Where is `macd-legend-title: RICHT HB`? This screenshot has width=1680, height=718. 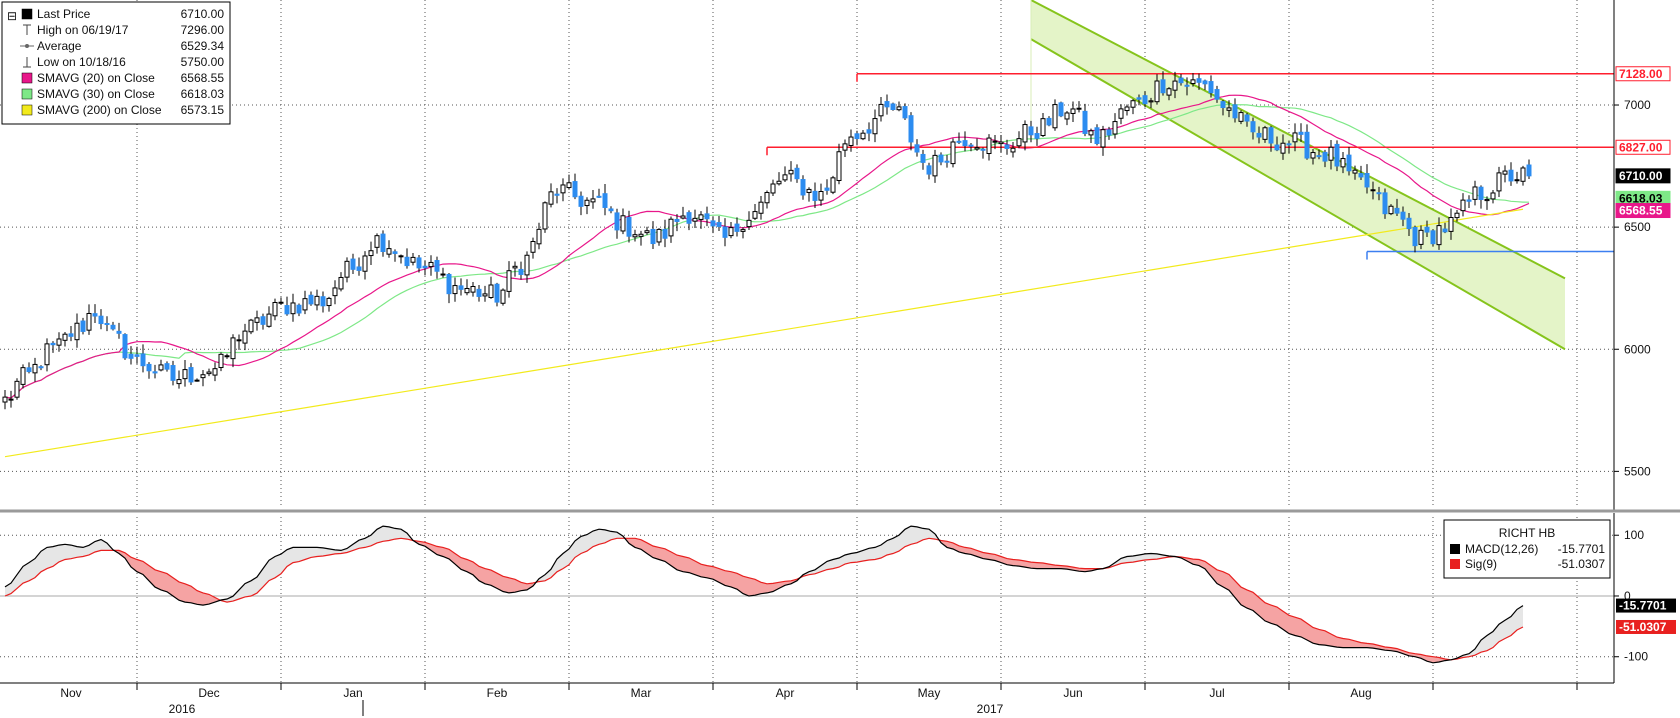 macd-legend-title: RICHT HB is located at coordinates (1527, 533).